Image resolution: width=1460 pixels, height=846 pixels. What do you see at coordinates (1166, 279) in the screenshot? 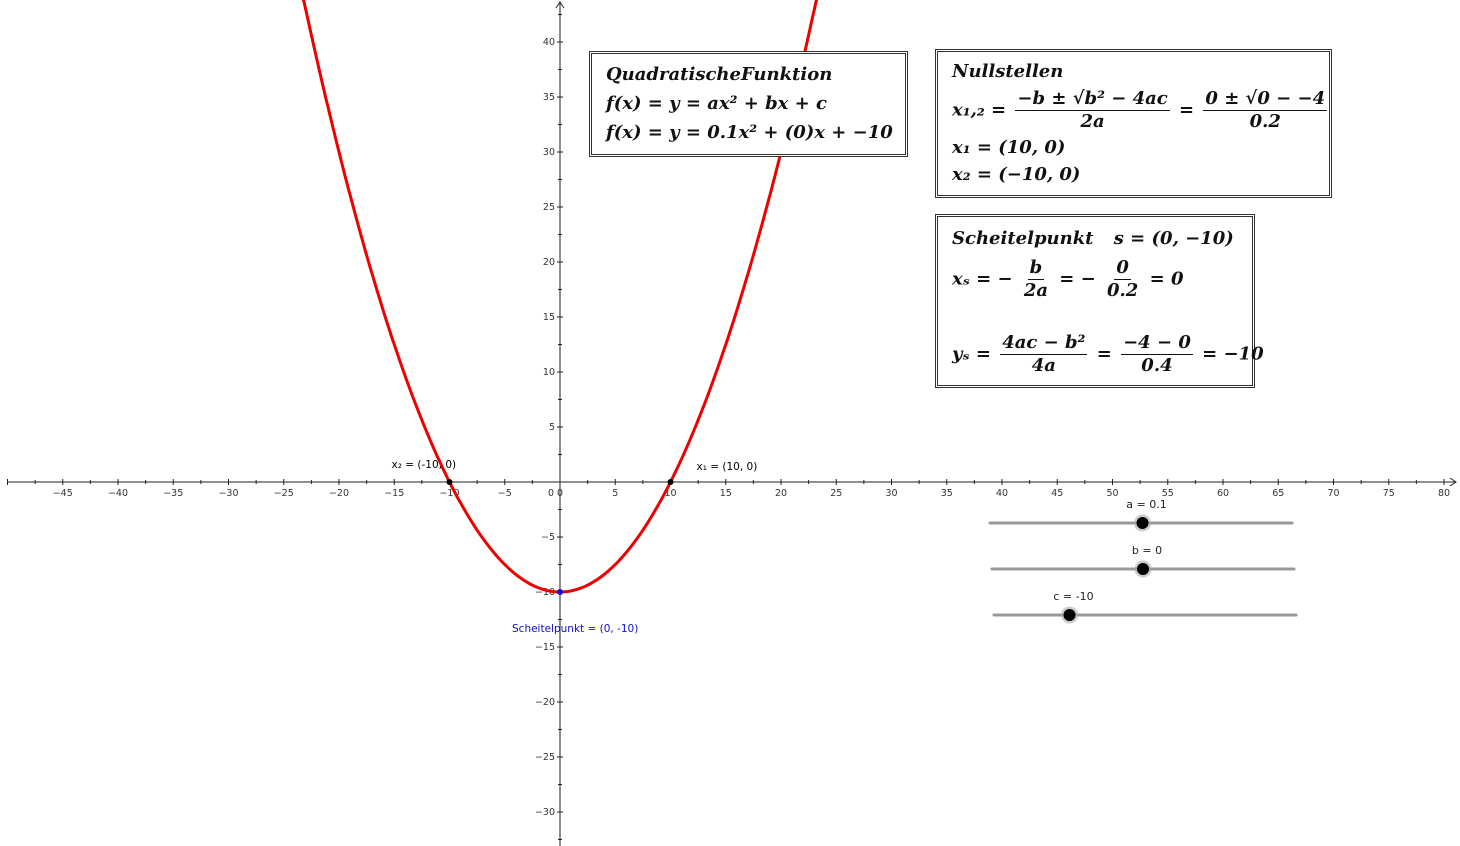
I see `xs-result: = 0` at bounding box center [1166, 279].